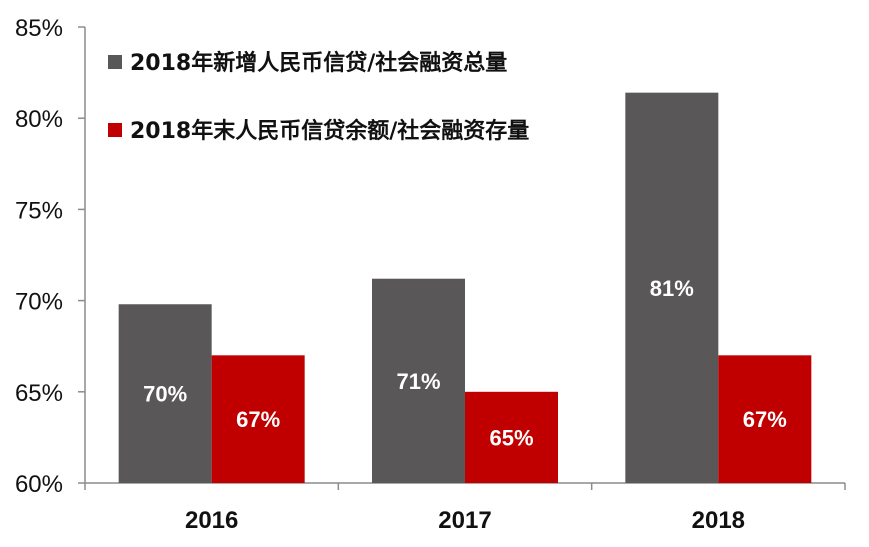 The height and width of the screenshot is (547, 869). I want to click on data-label: 70%, so click(165, 394).